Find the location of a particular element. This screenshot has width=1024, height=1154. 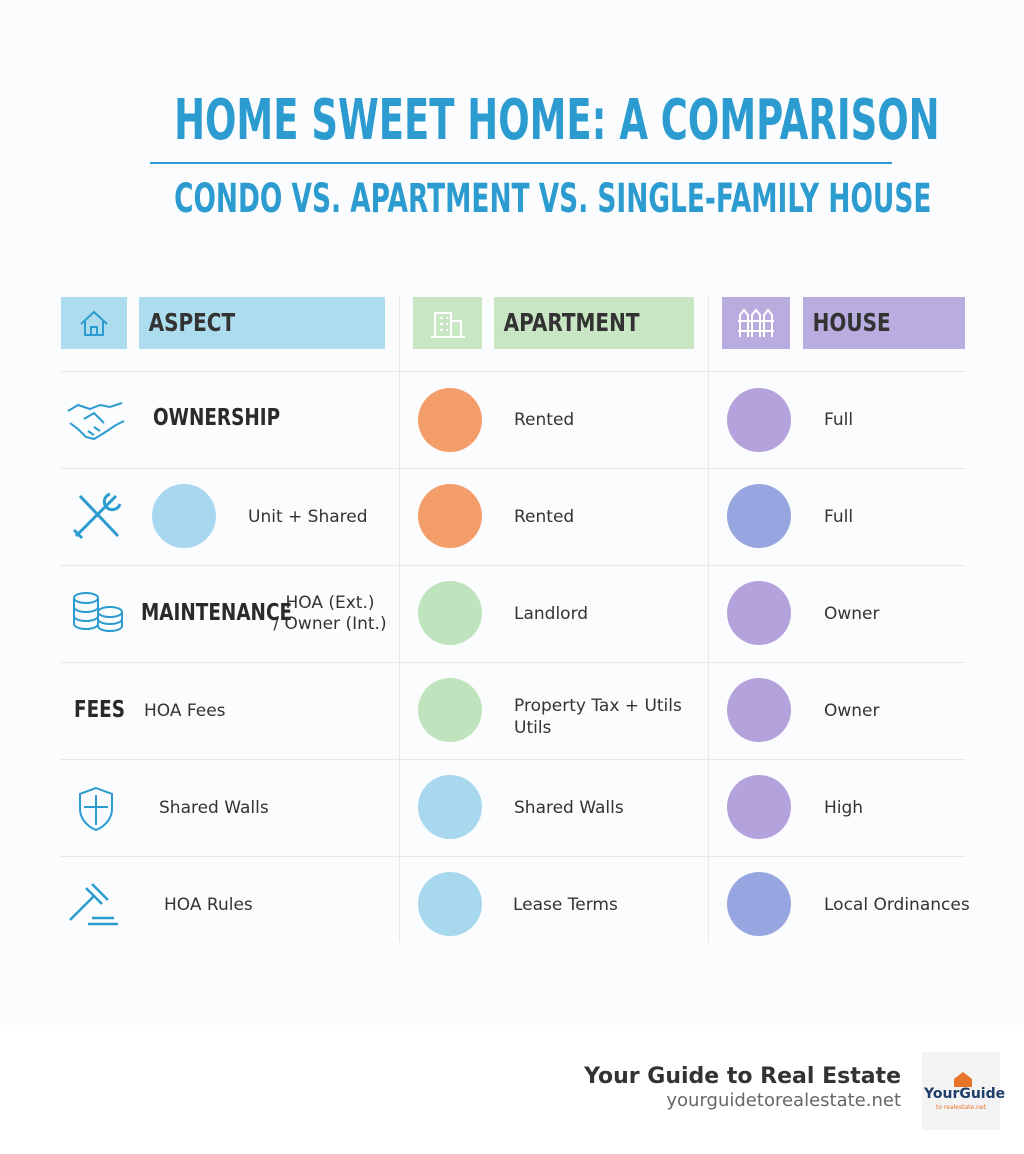

house-value: Local Ordinances is located at coordinates (897, 905).